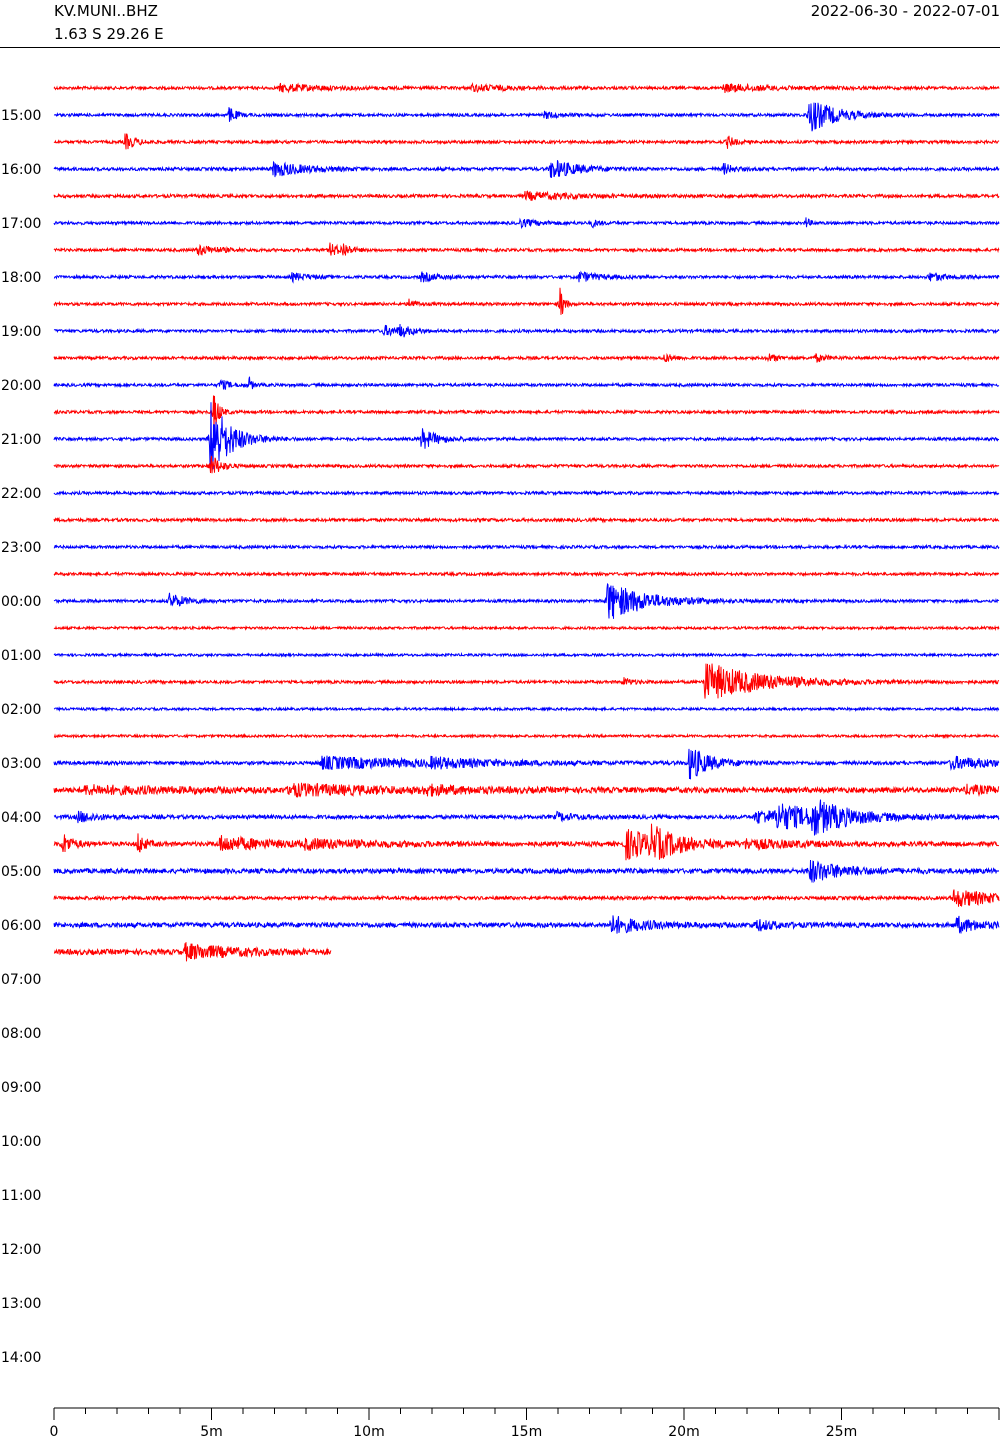 Image resolution: width=1000 pixels, height=1440 pixels. What do you see at coordinates (21, 1034) in the screenshot?
I see `hour-label: 08:00` at bounding box center [21, 1034].